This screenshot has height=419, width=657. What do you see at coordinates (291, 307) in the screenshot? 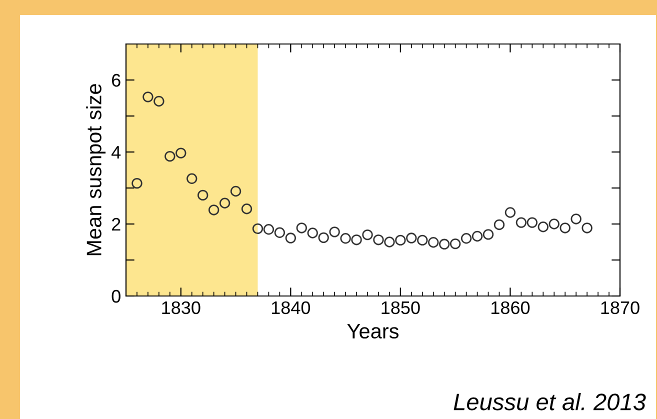
I see `x-tick-label: 1840` at bounding box center [291, 307].